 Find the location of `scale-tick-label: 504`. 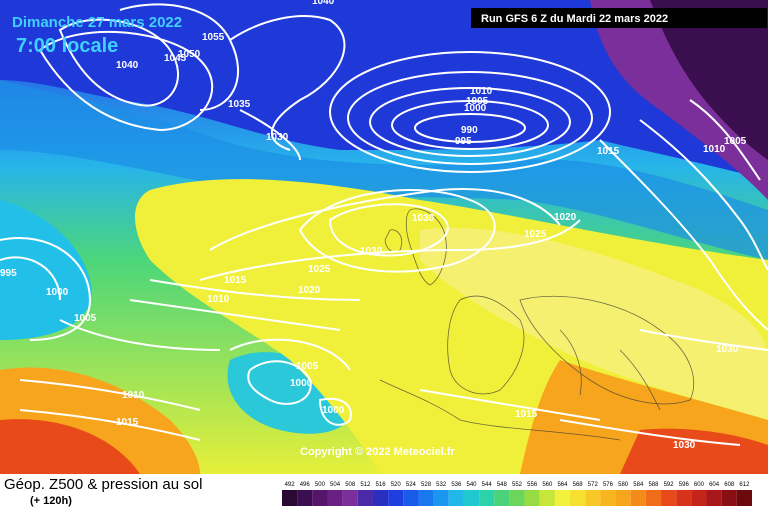

scale-tick-label: 504 is located at coordinates (335, 485).